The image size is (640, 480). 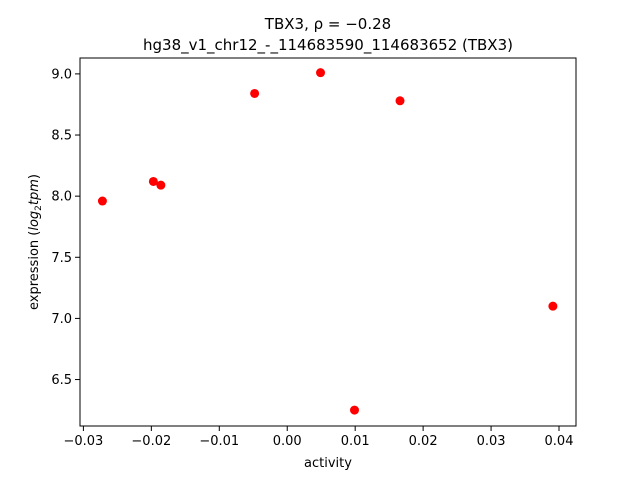 I want to click on x-tick-label: −0.03, so click(x=83, y=441).